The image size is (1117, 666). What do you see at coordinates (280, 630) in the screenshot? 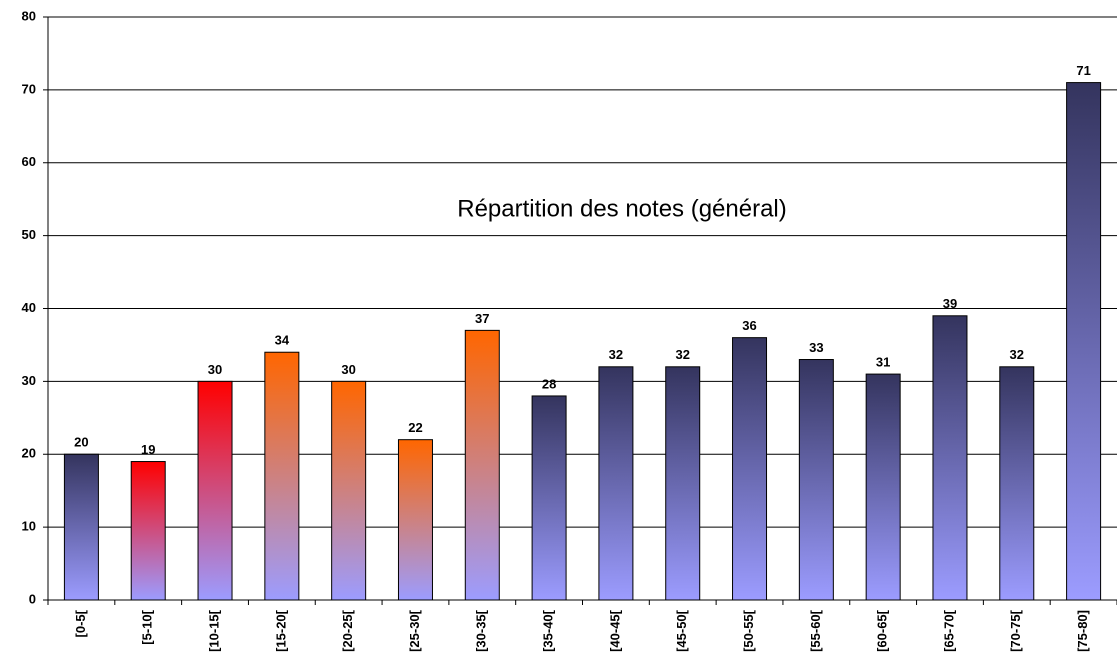
I see `x-tick-label: [15-20[` at bounding box center [280, 630].